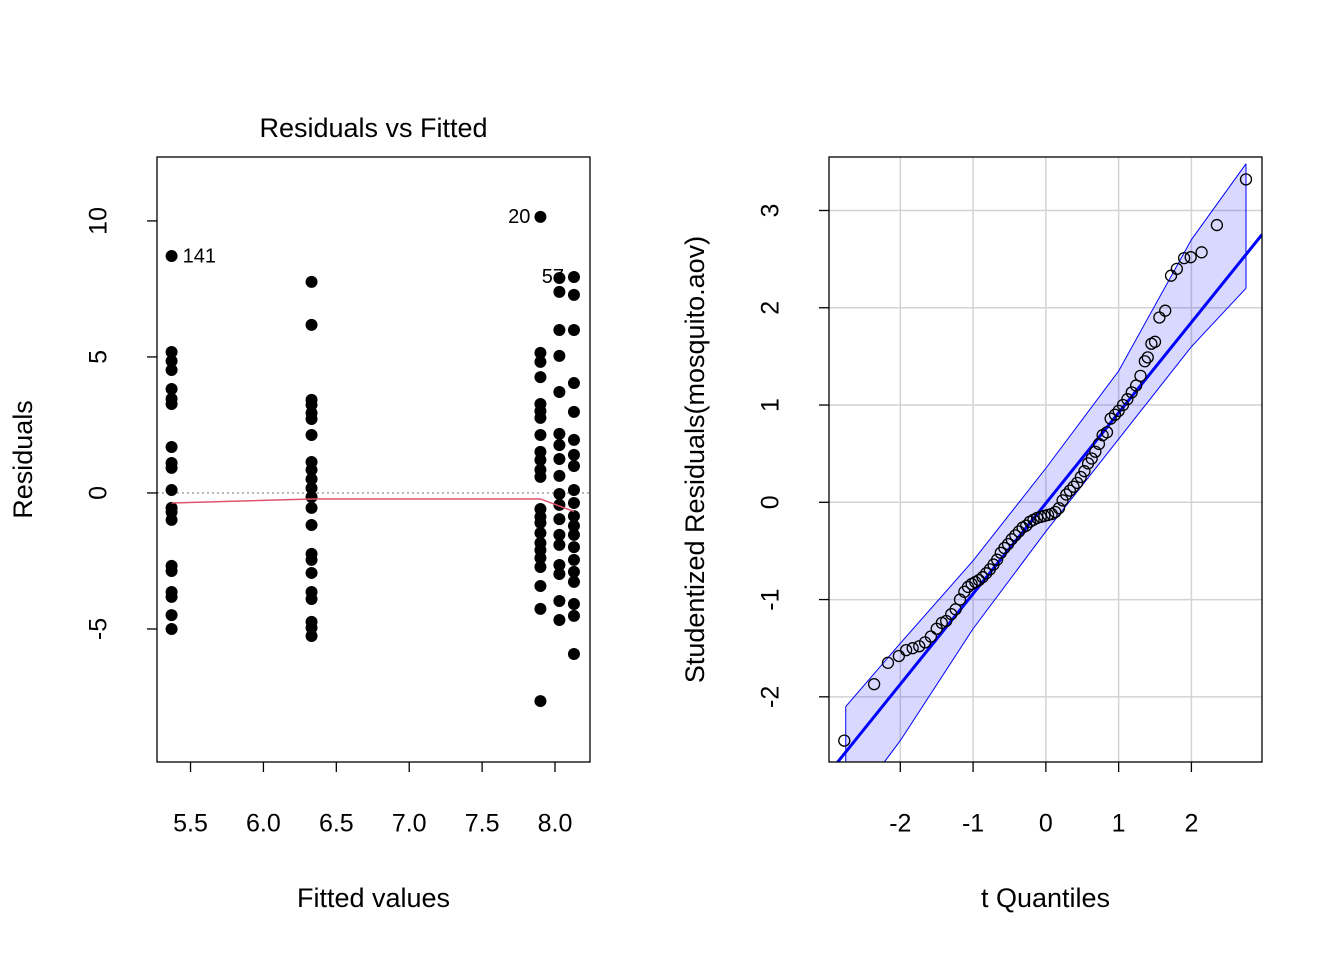 The height and width of the screenshot is (960, 1344). I want to click on x-tick-label: 7.5, so click(482, 824).